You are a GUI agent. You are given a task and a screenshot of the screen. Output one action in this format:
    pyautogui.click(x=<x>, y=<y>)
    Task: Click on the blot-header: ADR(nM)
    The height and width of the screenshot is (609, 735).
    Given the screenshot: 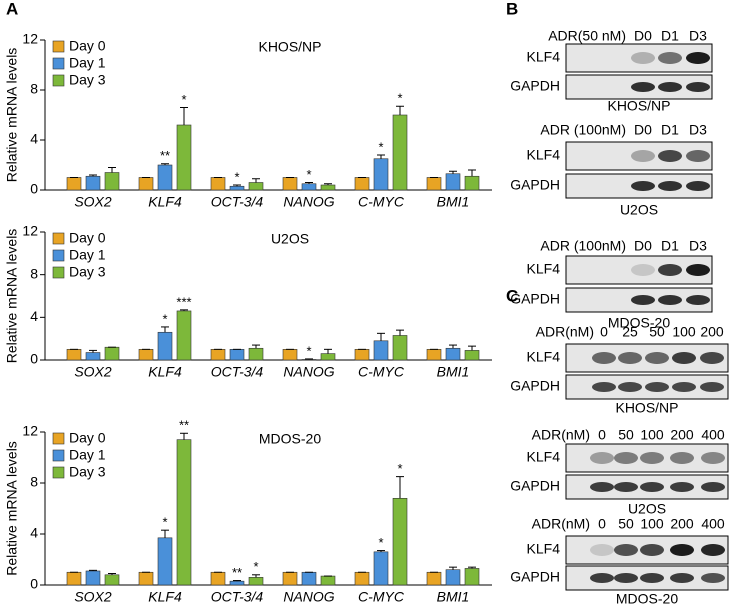 What is the action you would take?
    pyautogui.click(x=565, y=332)
    